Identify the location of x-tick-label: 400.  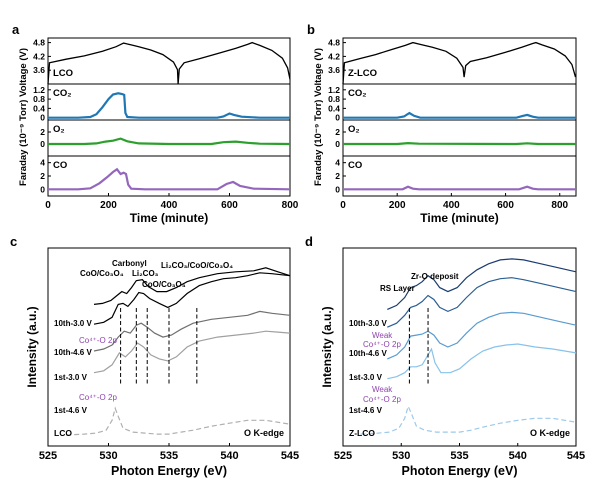
(169, 205).